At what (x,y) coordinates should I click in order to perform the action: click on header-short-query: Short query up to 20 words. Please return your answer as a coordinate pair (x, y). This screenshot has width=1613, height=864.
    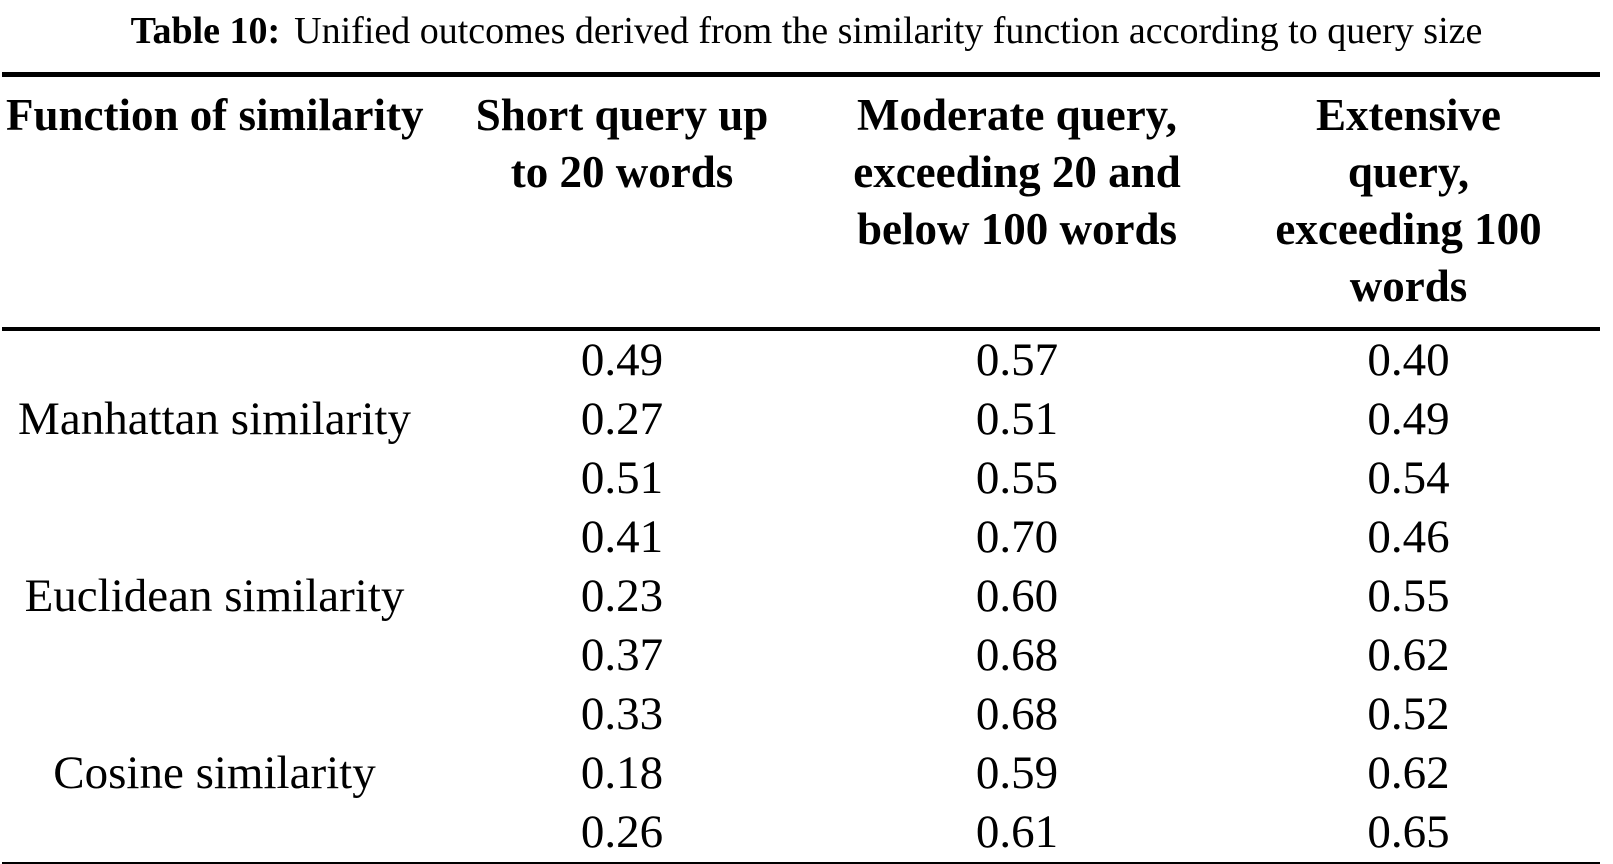
    Looking at the image, I should click on (622, 143).